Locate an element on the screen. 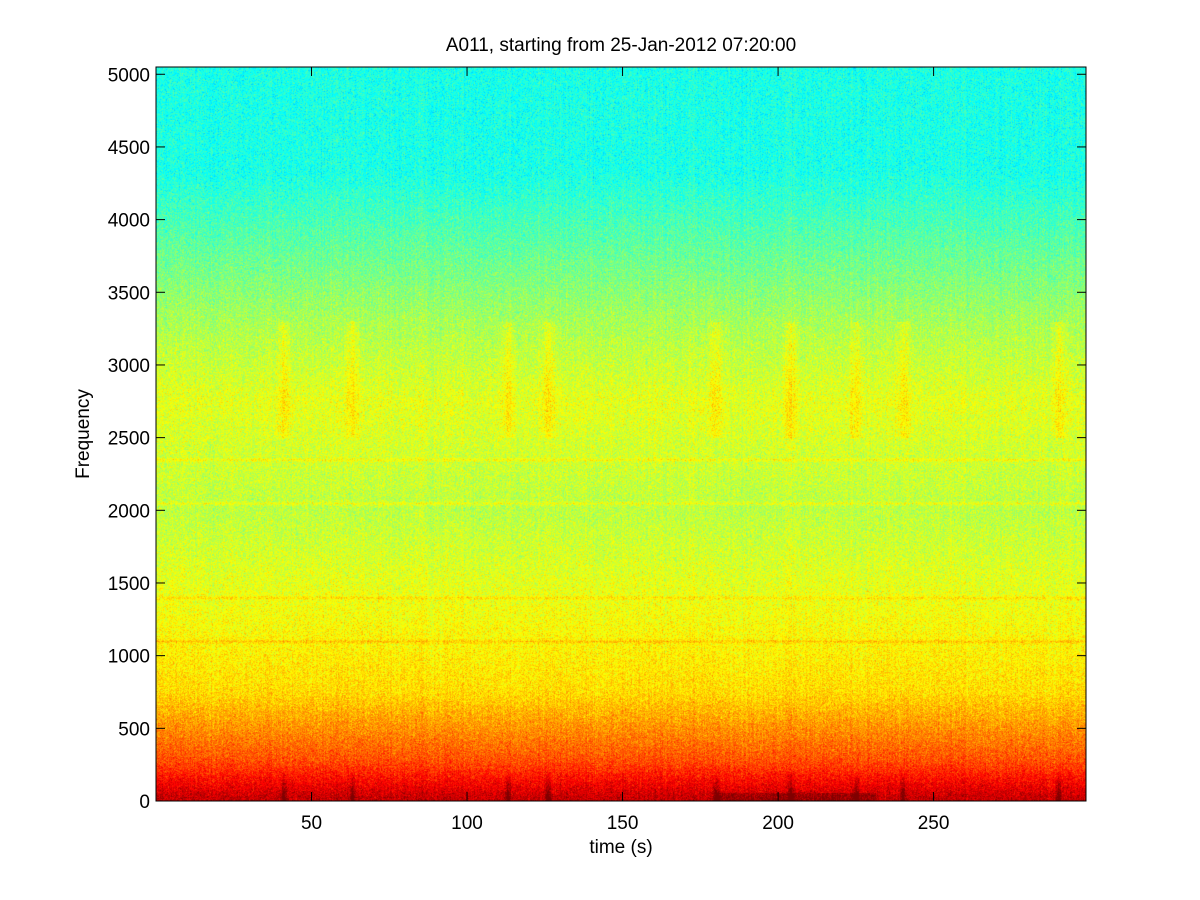 Image resolution: width=1200 pixels, height=900 pixels. y-tick-label: 2000 is located at coordinates (129, 511).